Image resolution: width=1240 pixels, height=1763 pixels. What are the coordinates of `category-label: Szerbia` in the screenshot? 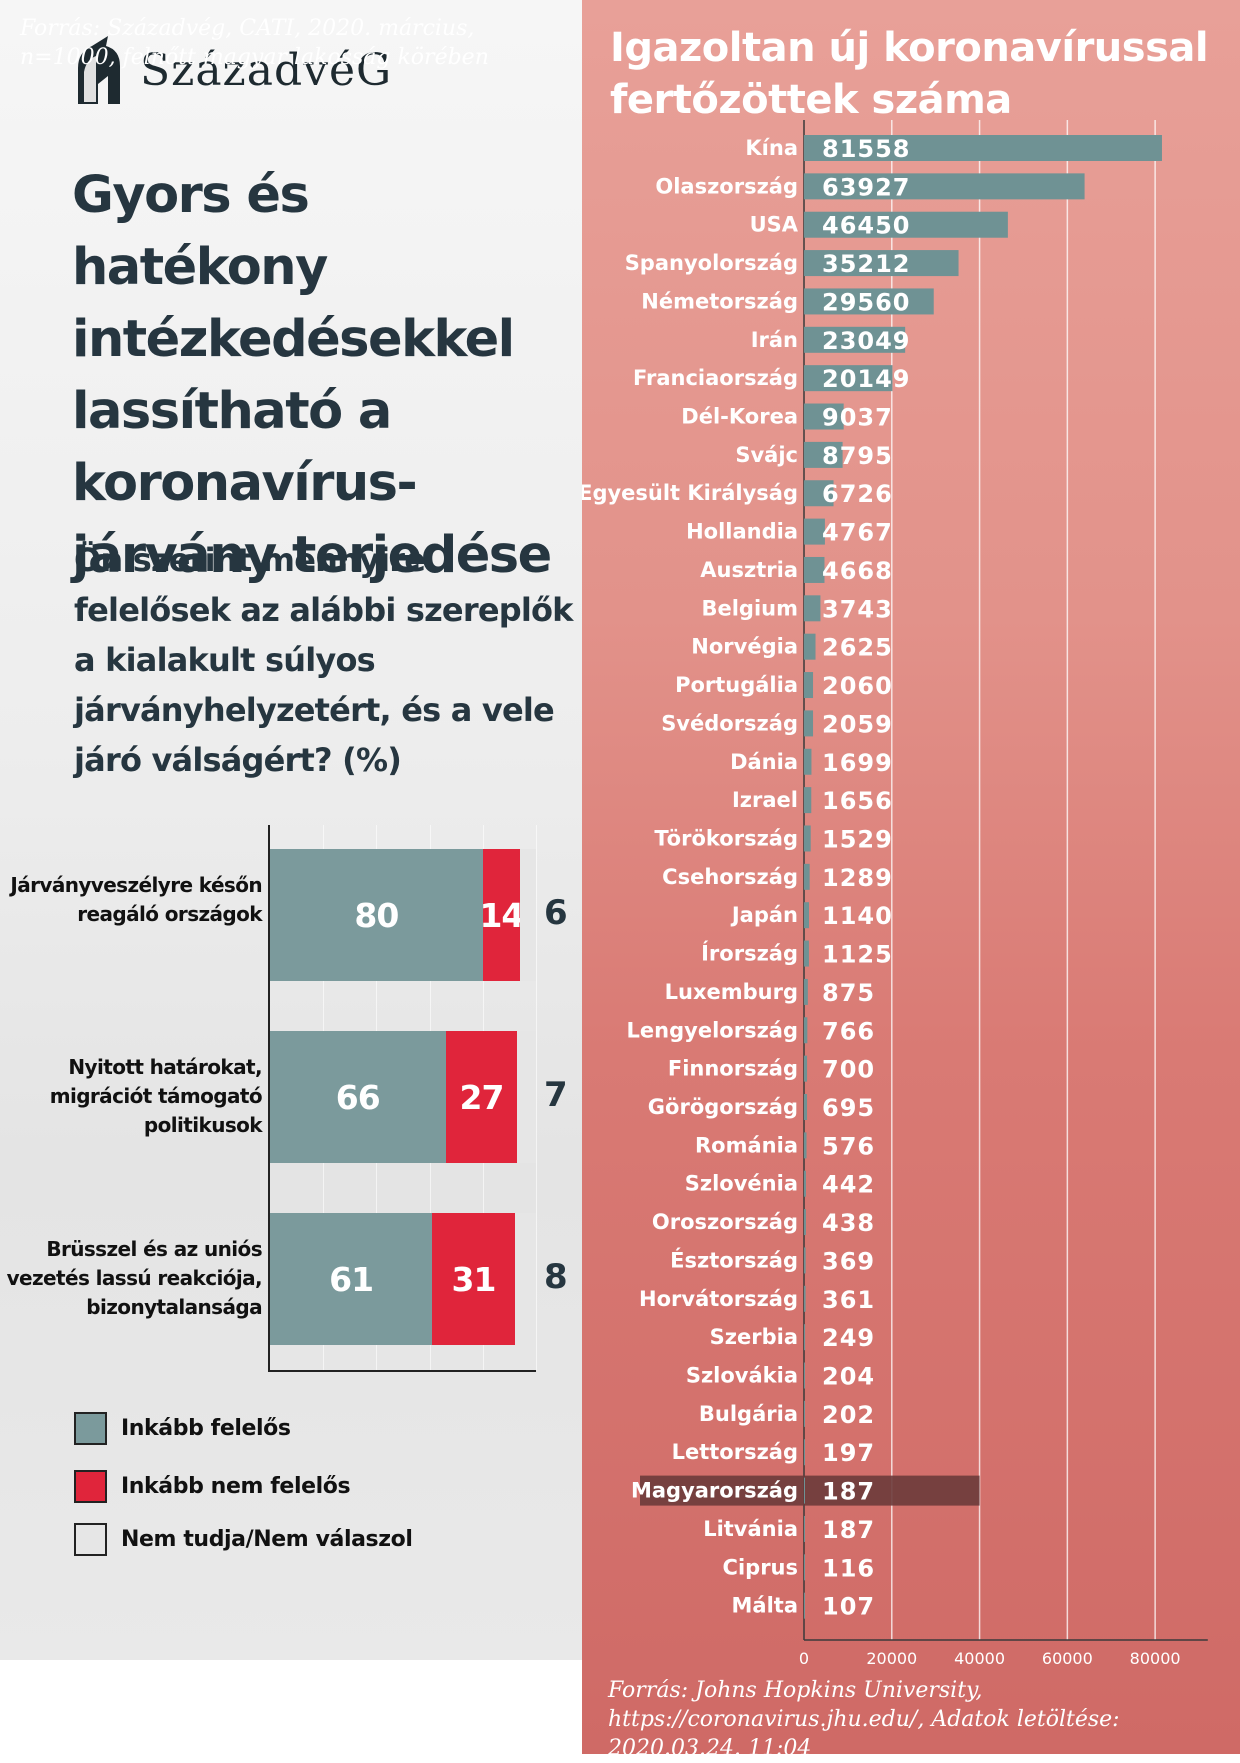 It's located at (754, 1337).